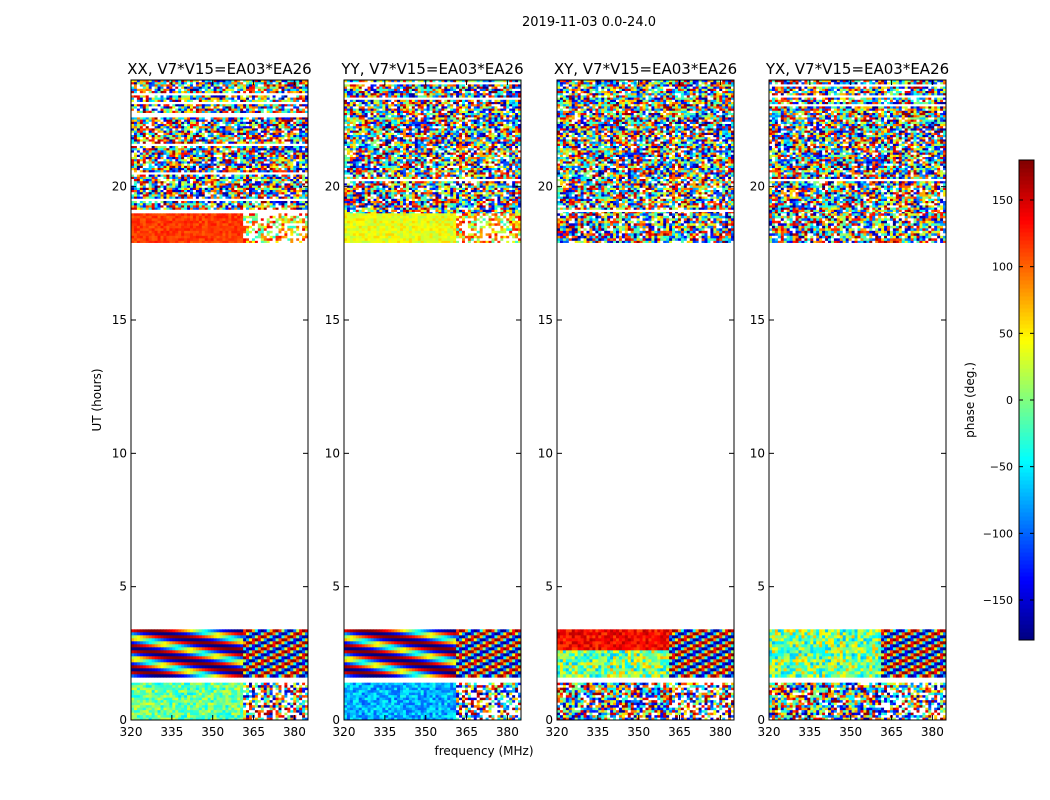 The width and height of the screenshot is (1050, 800). I want to click on colorbar-tick-label: −100, so click(998, 533).